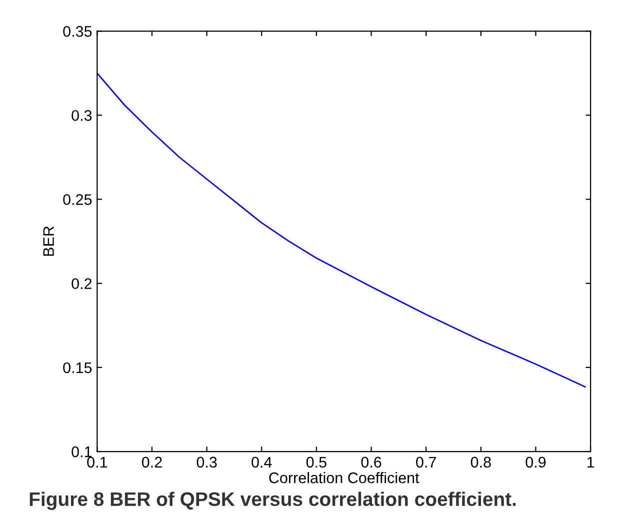 The height and width of the screenshot is (519, 635). I want to click on x-tick-label: 0.3, so click(206, 462).